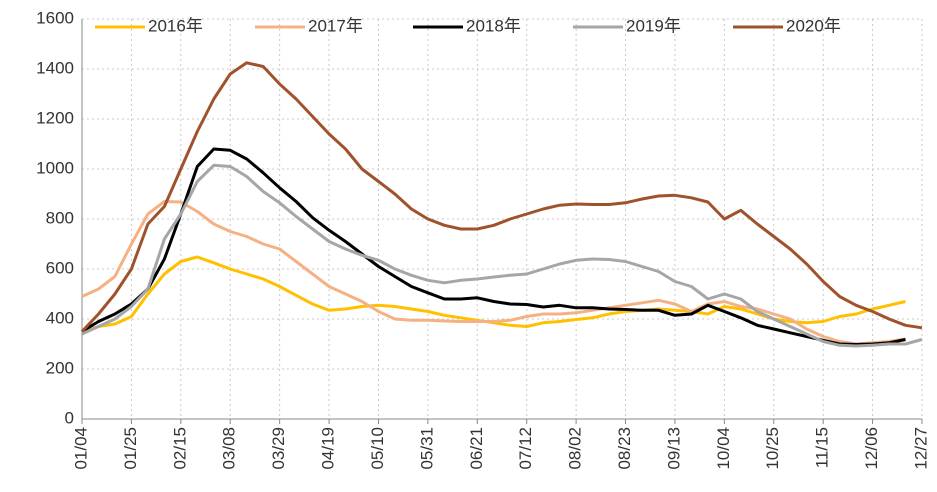 Image resolution: width=937 pixels, height=492 pixels. What do you see at coordinates (278, 448) in the screenshot?
I see `x-tick-label: 03/29` at bounding box center [278, 448].